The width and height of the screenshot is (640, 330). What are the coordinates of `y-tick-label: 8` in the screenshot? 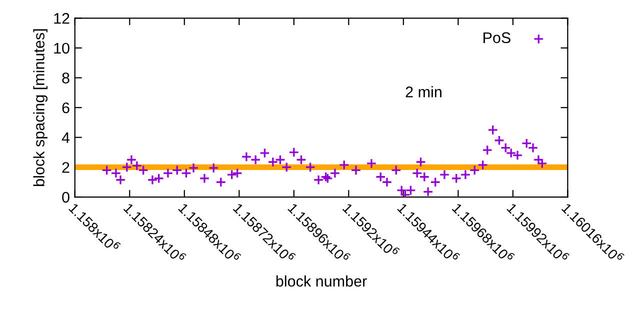 It's located at (66, 78).